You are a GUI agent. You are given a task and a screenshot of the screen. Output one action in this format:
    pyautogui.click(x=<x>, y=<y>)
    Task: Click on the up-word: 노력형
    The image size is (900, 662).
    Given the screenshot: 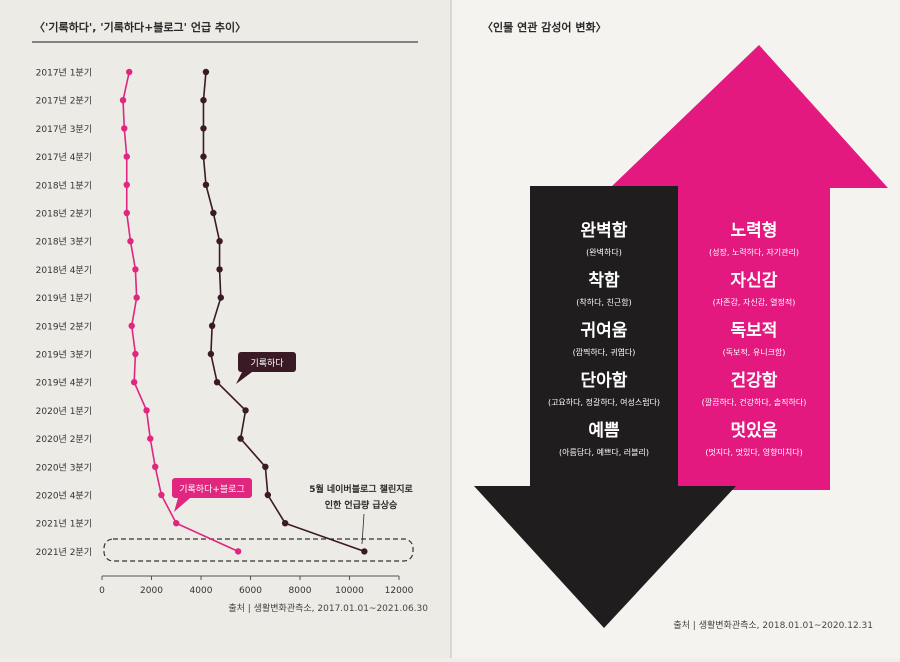 What is the action you would take?
    pyautogui.click(x=754, y=230)
    